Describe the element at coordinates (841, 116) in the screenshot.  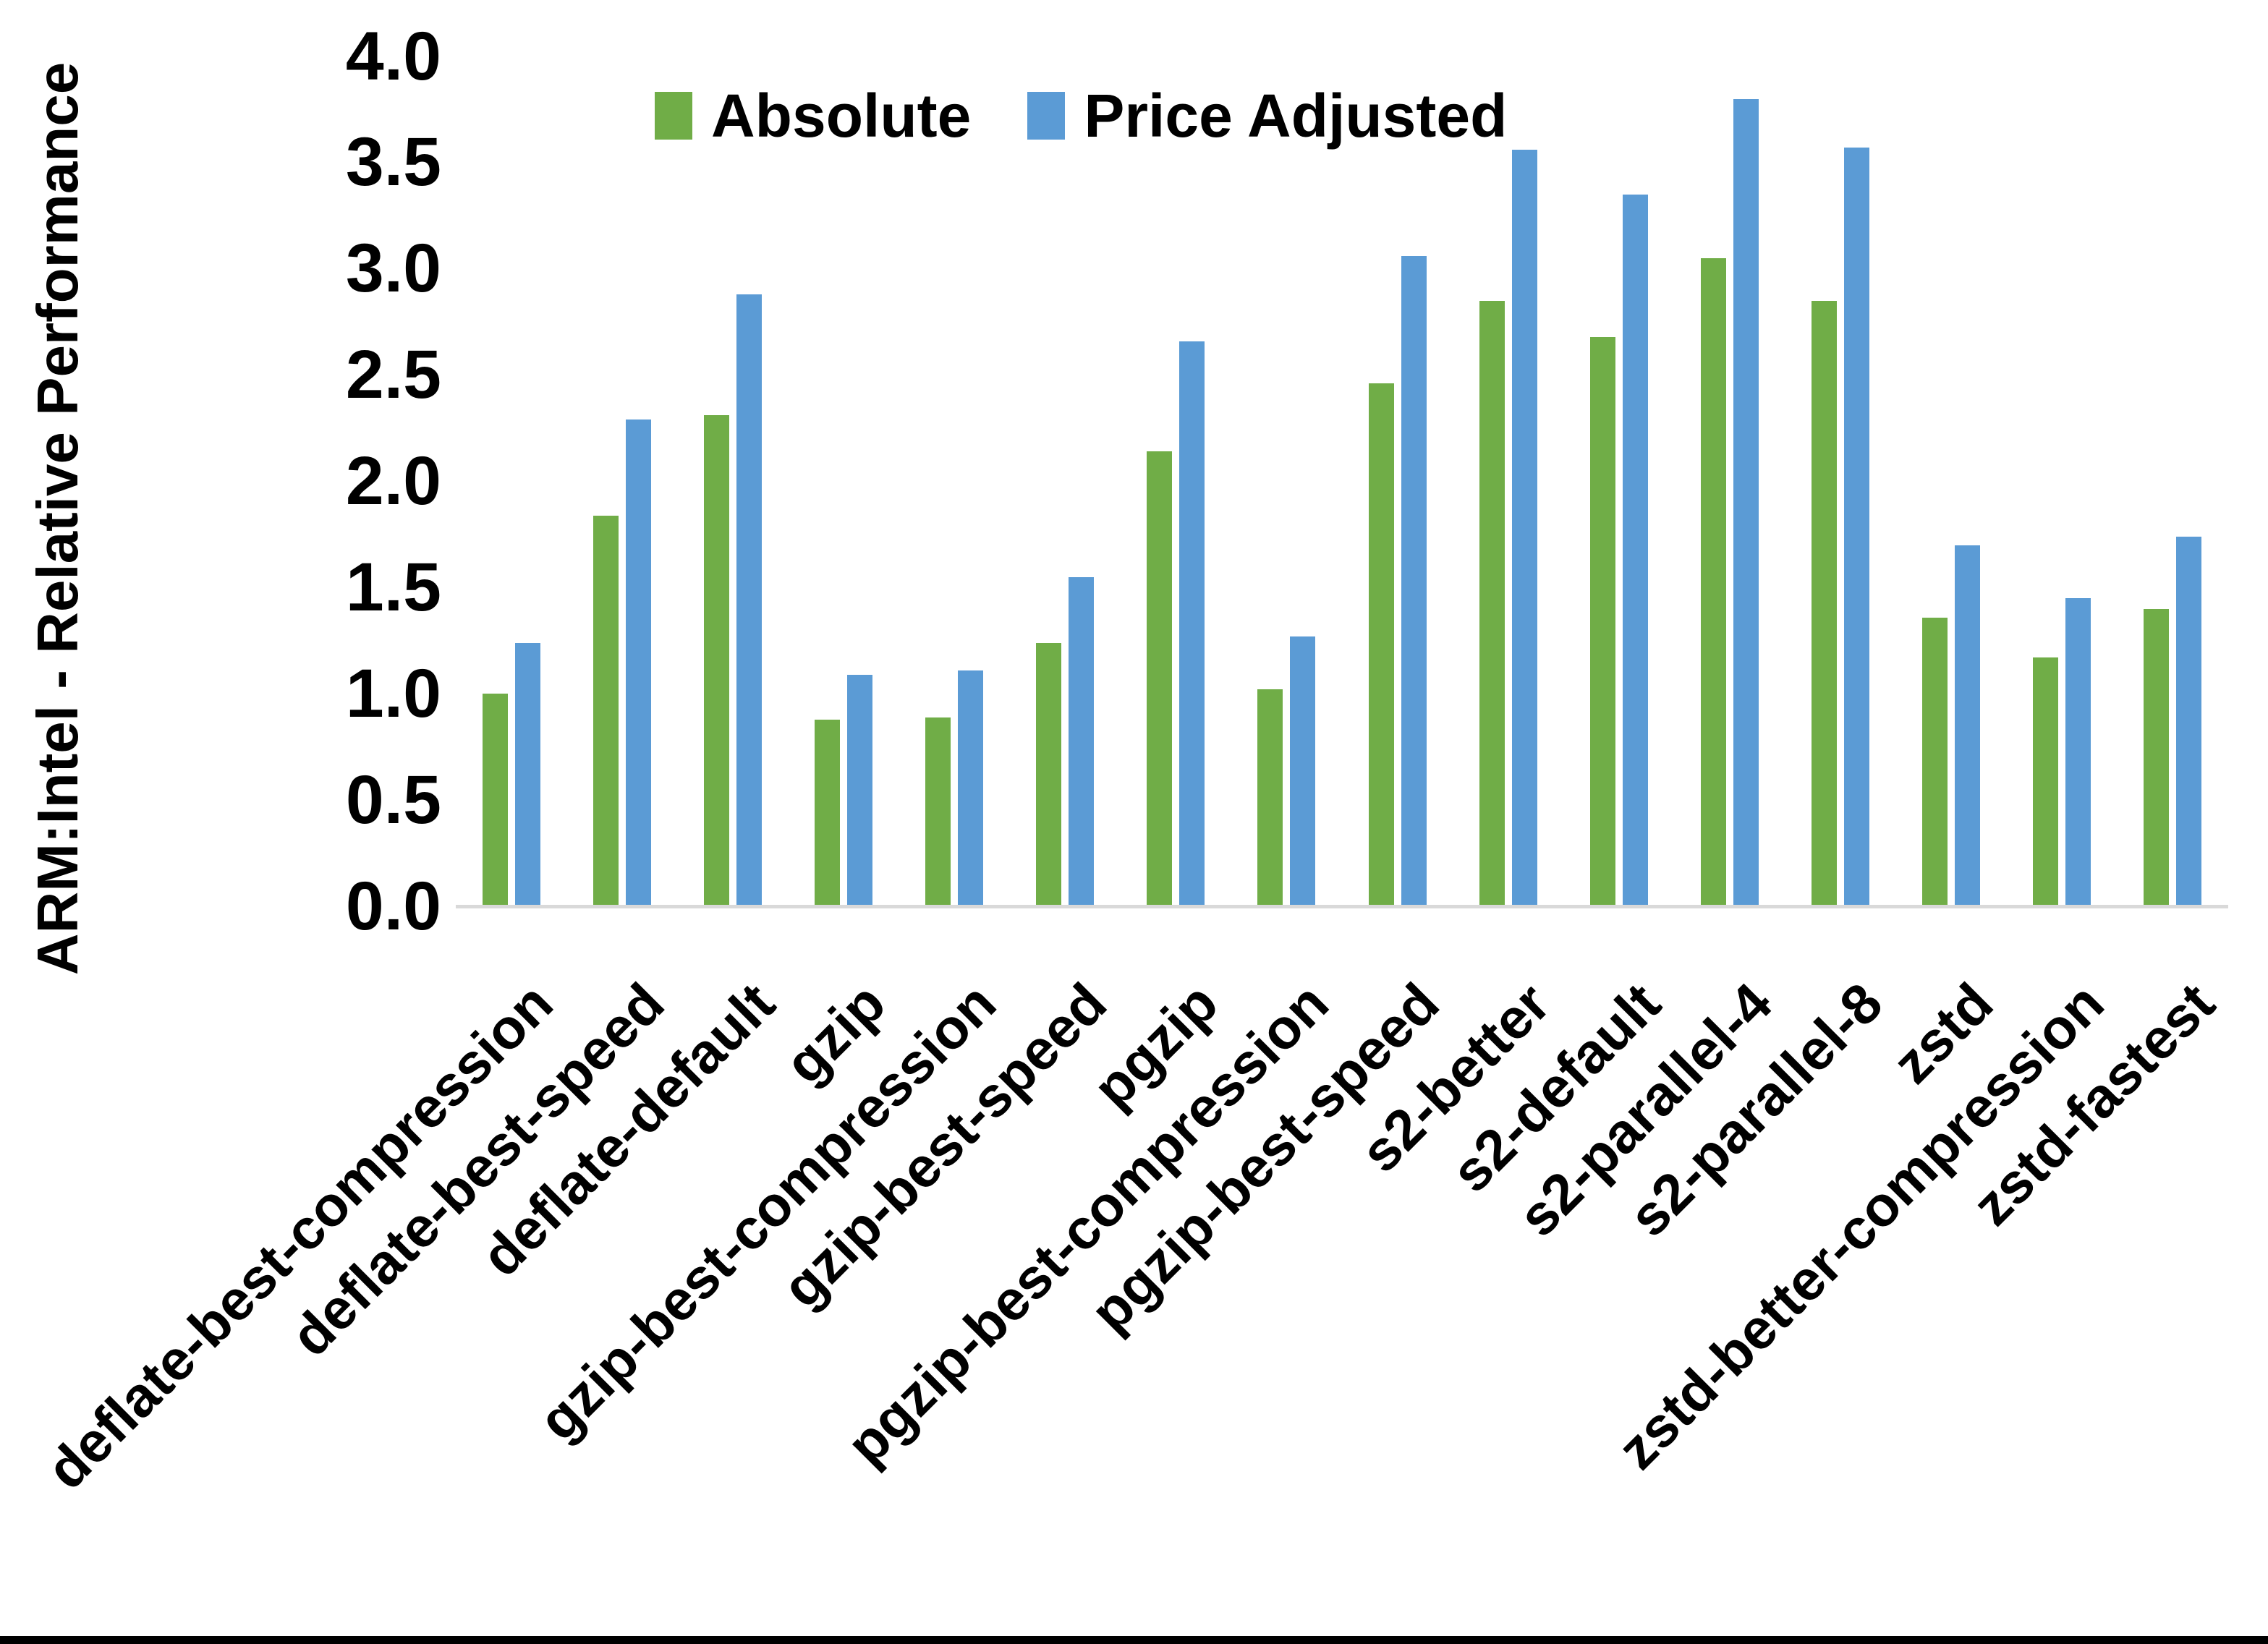
I see `legend-label-absolute: Absolute` at that location.